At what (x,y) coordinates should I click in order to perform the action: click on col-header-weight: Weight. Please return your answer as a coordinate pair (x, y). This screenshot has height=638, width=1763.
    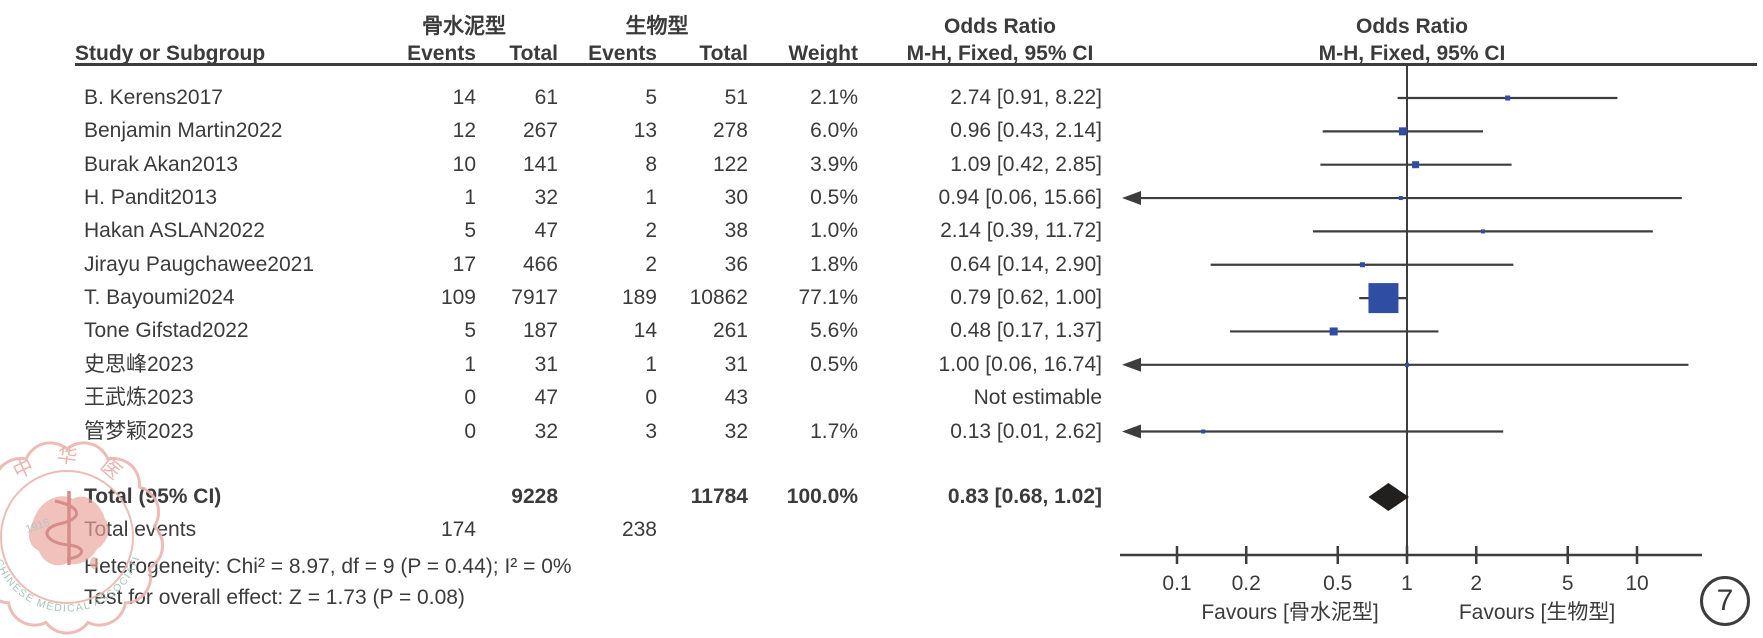
    Looking at the image, I should click on (823, 53).